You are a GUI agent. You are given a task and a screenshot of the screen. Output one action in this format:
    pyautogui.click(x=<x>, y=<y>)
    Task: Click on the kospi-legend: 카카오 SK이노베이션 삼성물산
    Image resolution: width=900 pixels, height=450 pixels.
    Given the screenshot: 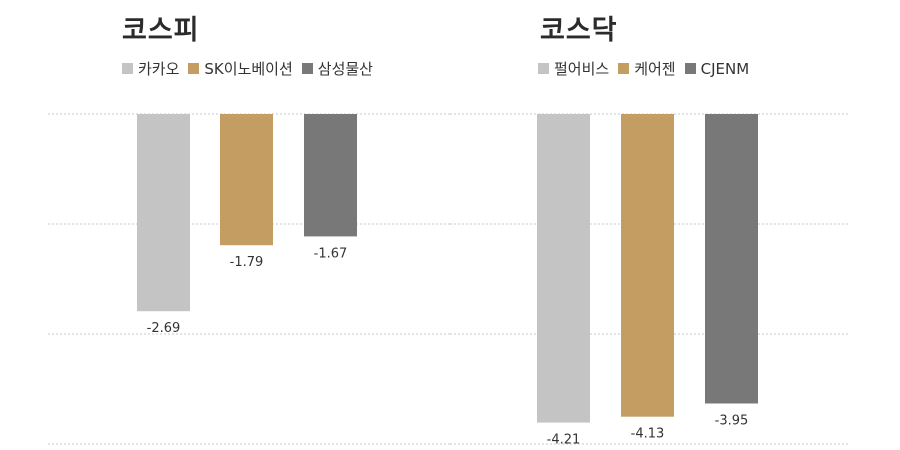 What is the action you would take?
    pyautogui.click(x=252, y=68)
    